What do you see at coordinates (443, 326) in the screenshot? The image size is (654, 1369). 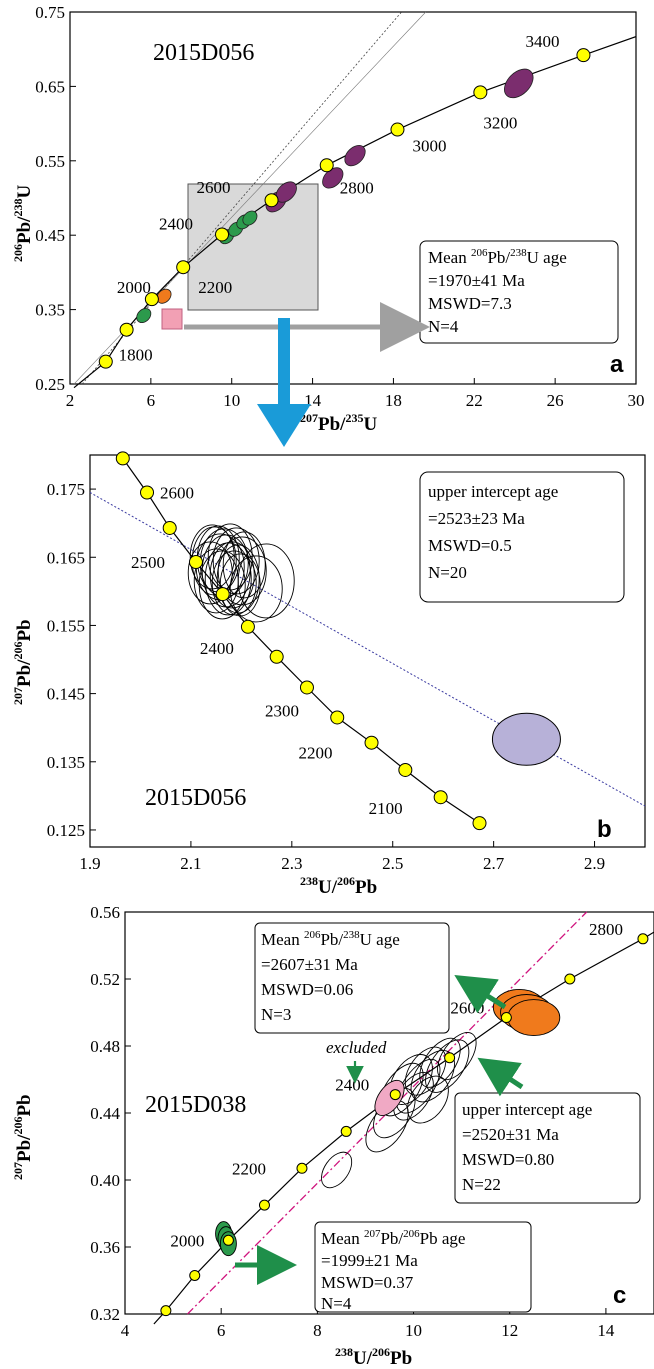 I see `panel-a-annotation-line4: N=4` at bounding box center [443, 326].